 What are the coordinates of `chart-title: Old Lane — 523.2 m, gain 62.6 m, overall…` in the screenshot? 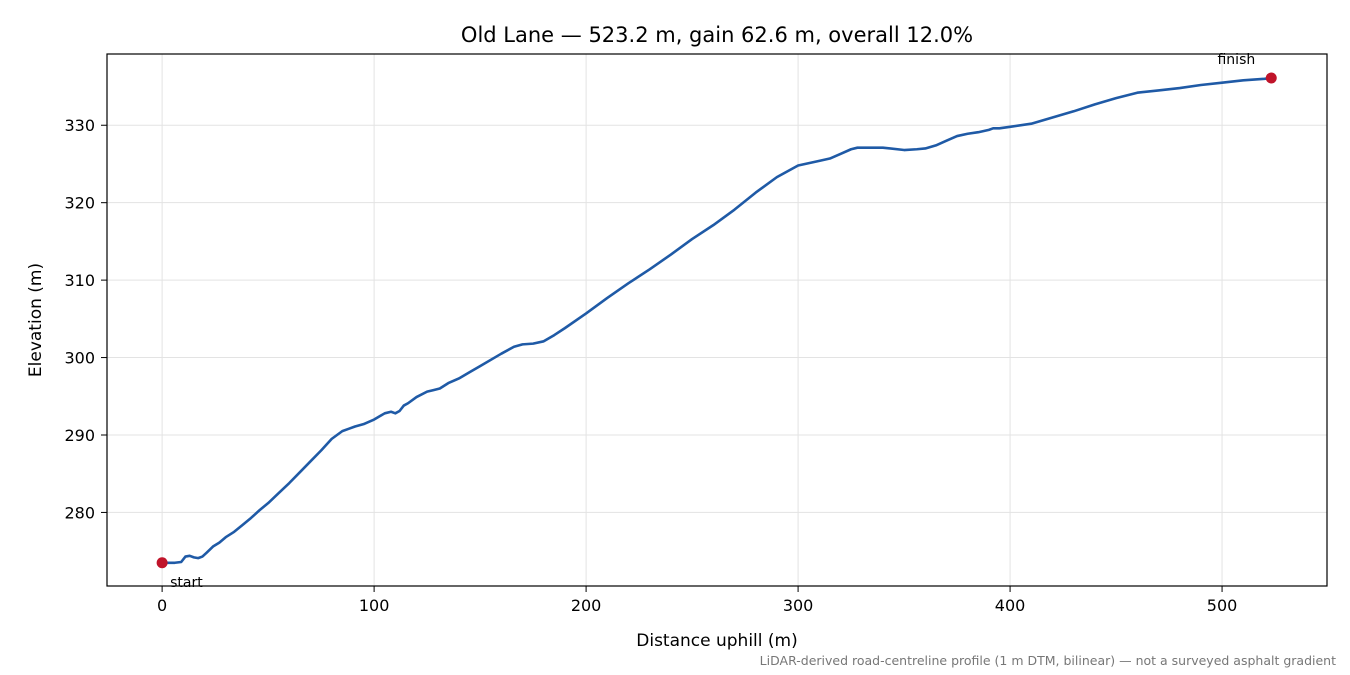 It's located at (717, 35).